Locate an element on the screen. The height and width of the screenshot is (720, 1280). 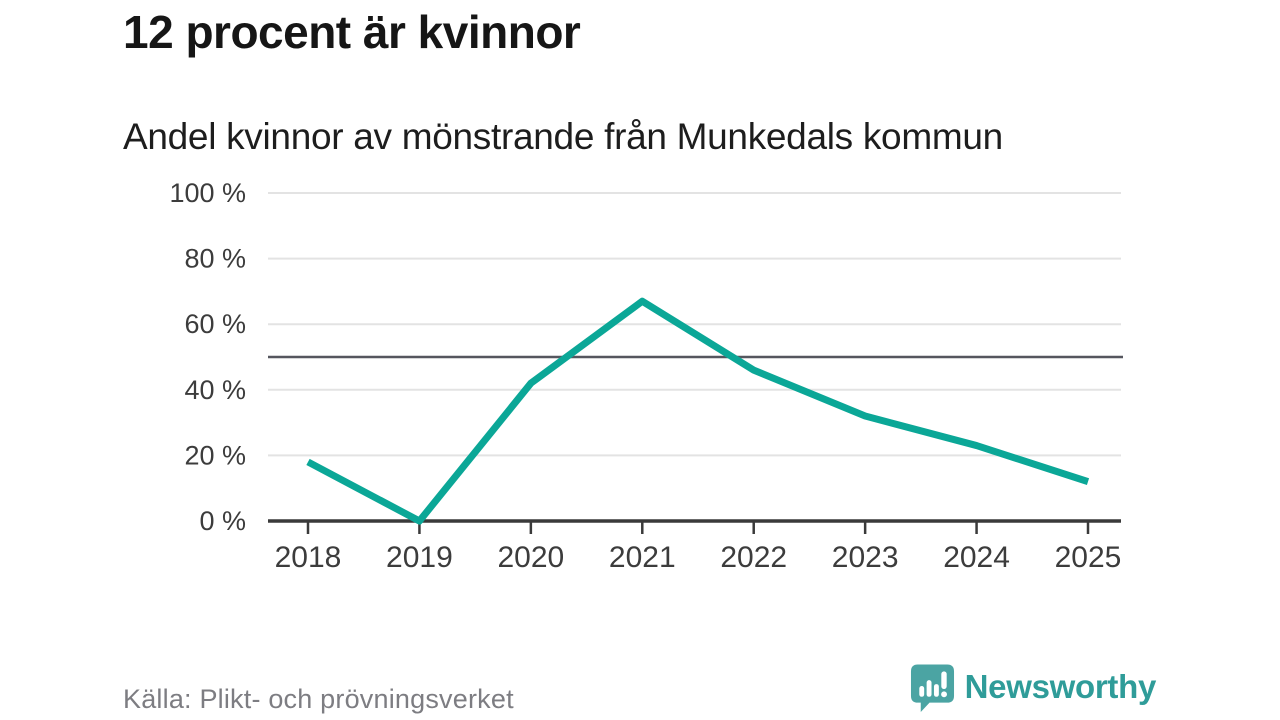
svg-text: 2023 is located at coordinates (865, 557).